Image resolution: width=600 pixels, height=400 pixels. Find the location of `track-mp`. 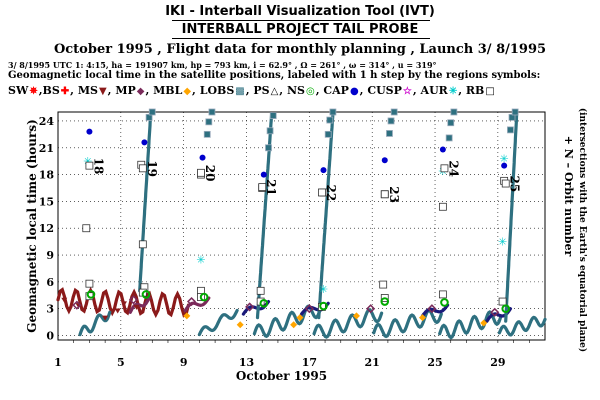

track-mp is located at coordinates (435, 310).